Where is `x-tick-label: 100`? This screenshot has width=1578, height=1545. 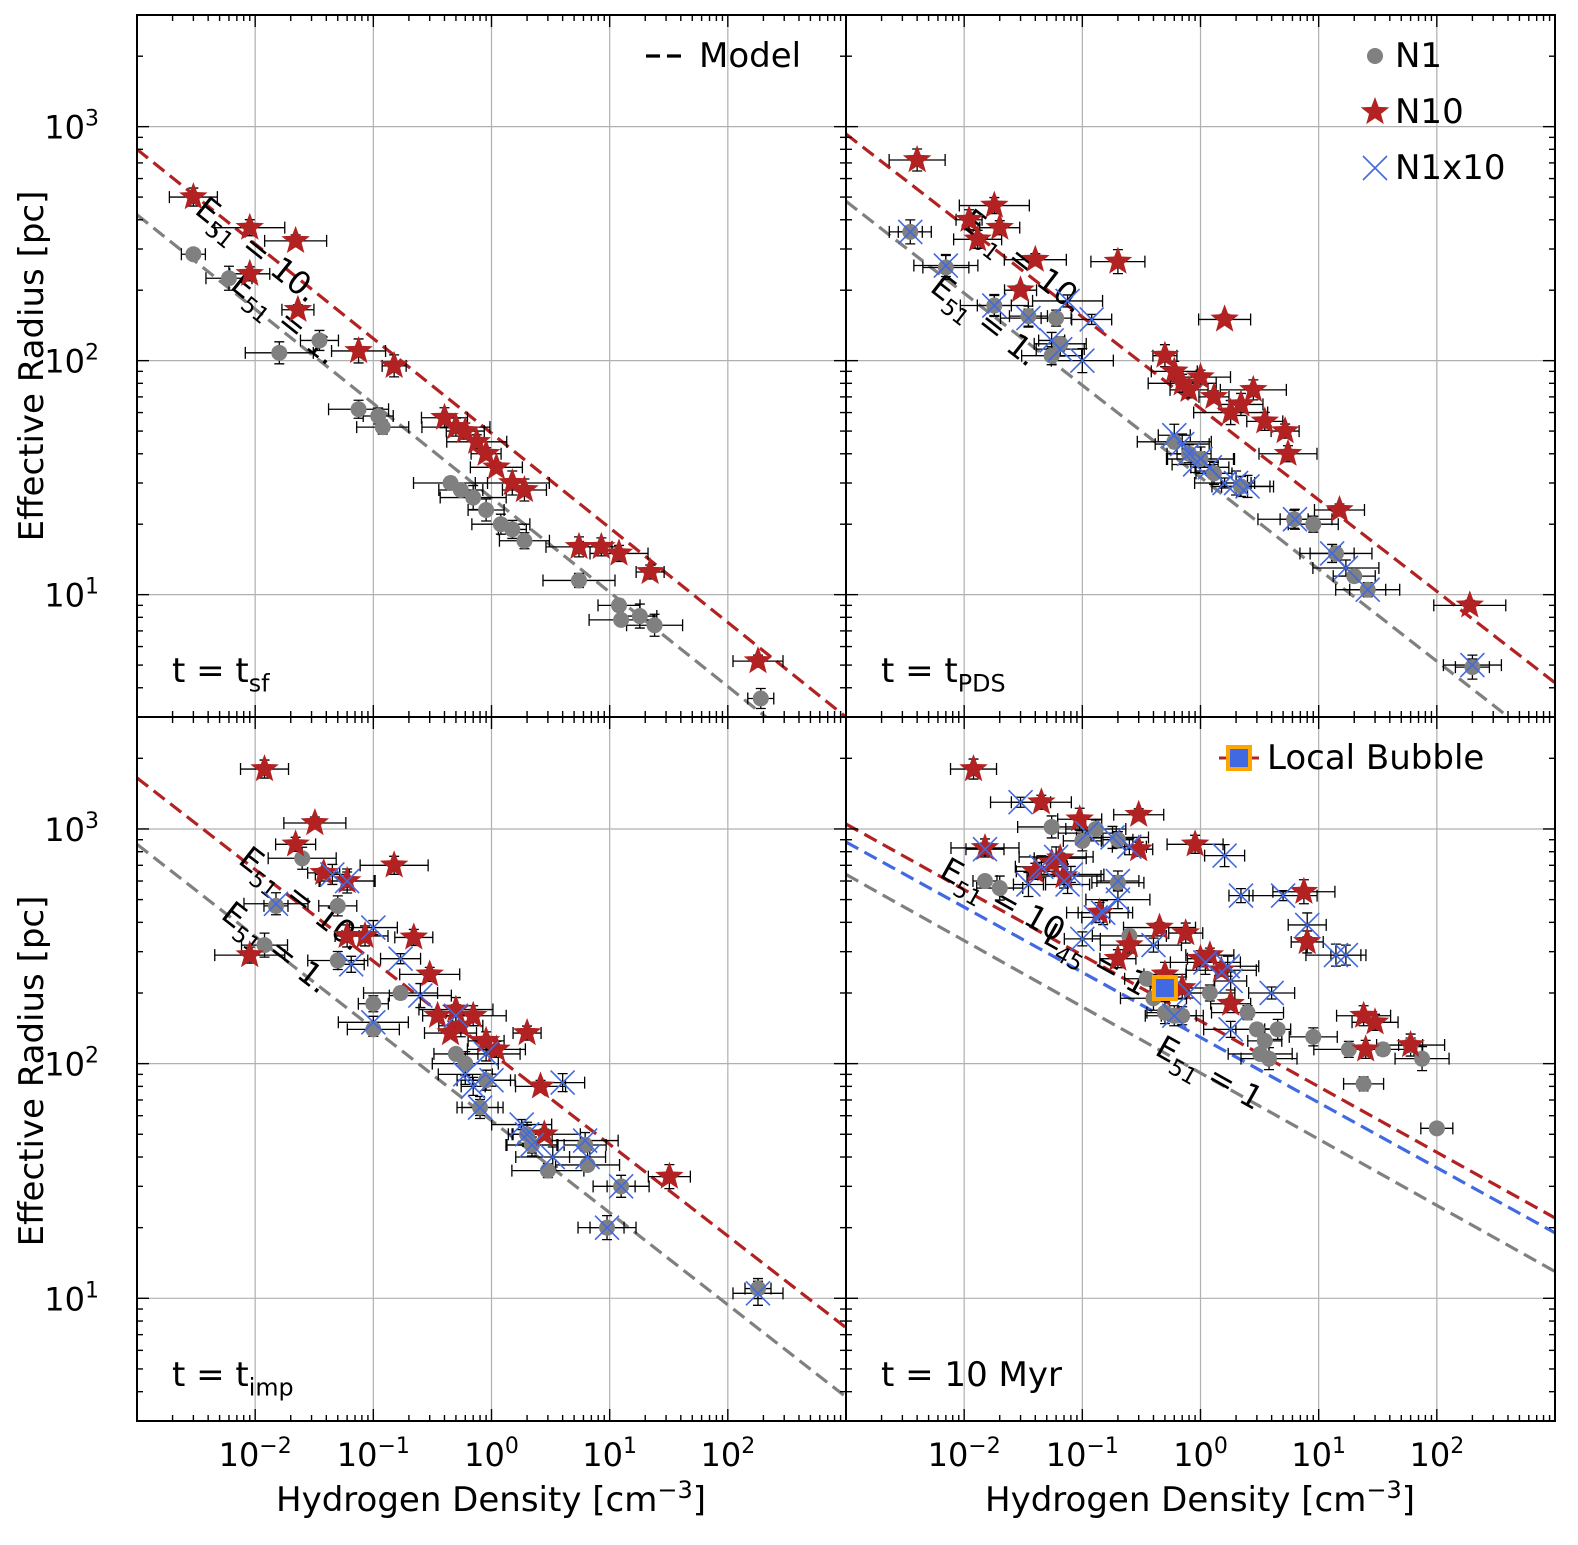
x-tick-label: 100 is located at coordinates (1200, 1454).